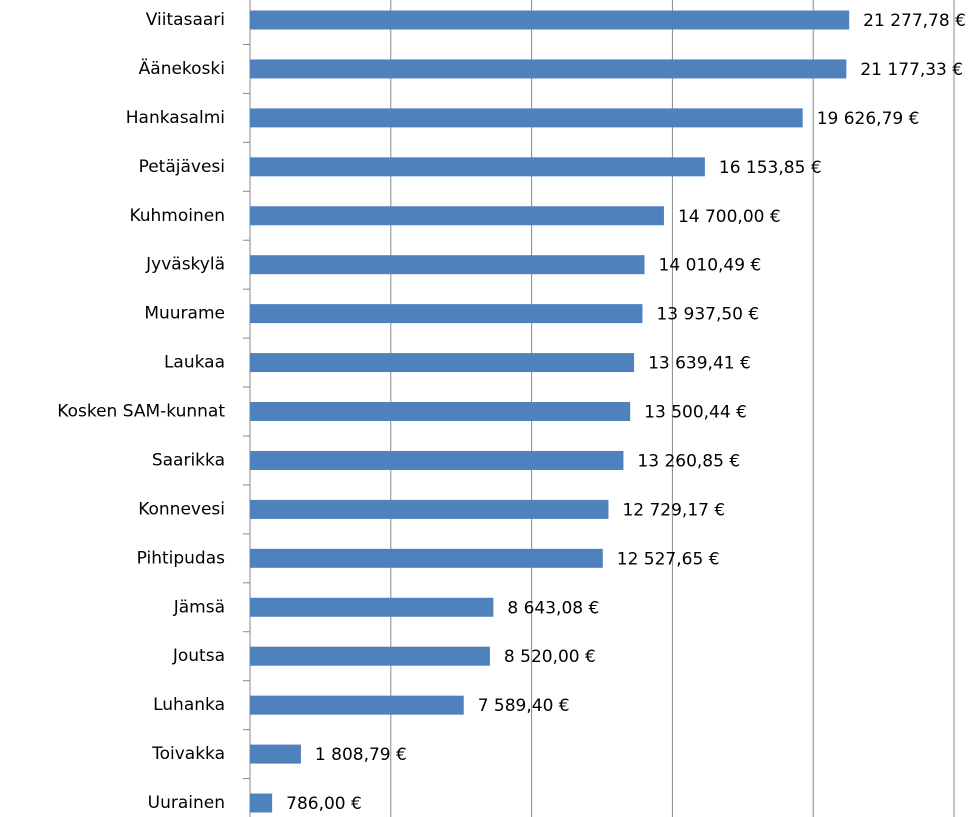 The width and height of the screenshot is (978, 817). Describe the element at coordinates (710, 266) in the screenshot. I see `data-label: 14 010,49 €` at that location.